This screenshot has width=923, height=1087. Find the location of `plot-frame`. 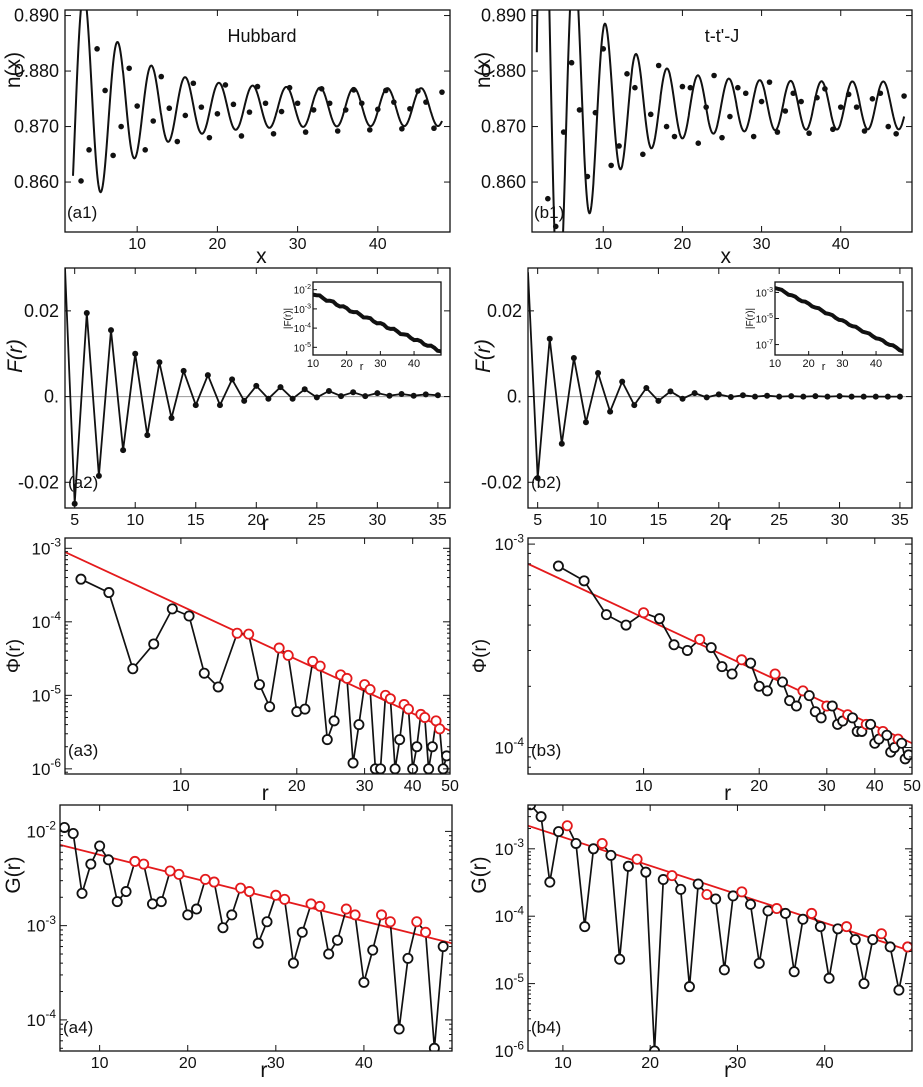

plot-frame is located at coordinates (722, 121).